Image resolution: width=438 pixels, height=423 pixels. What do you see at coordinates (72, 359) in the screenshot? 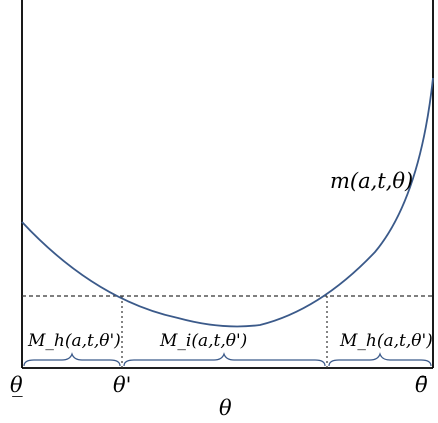
I see `brace-left` at bounding box center [72, 359].